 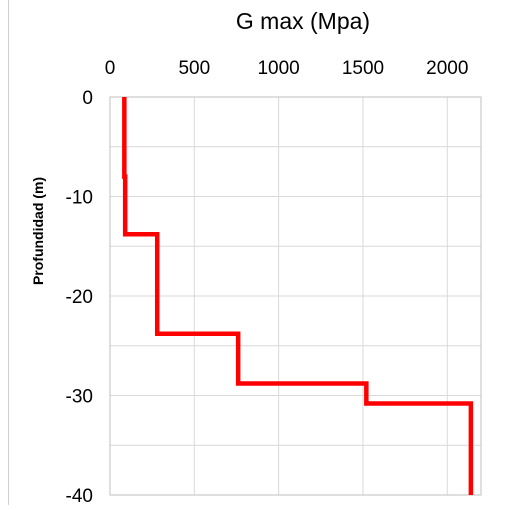 I want to click on y-tick-label: -40, so click(x=79, y=495).